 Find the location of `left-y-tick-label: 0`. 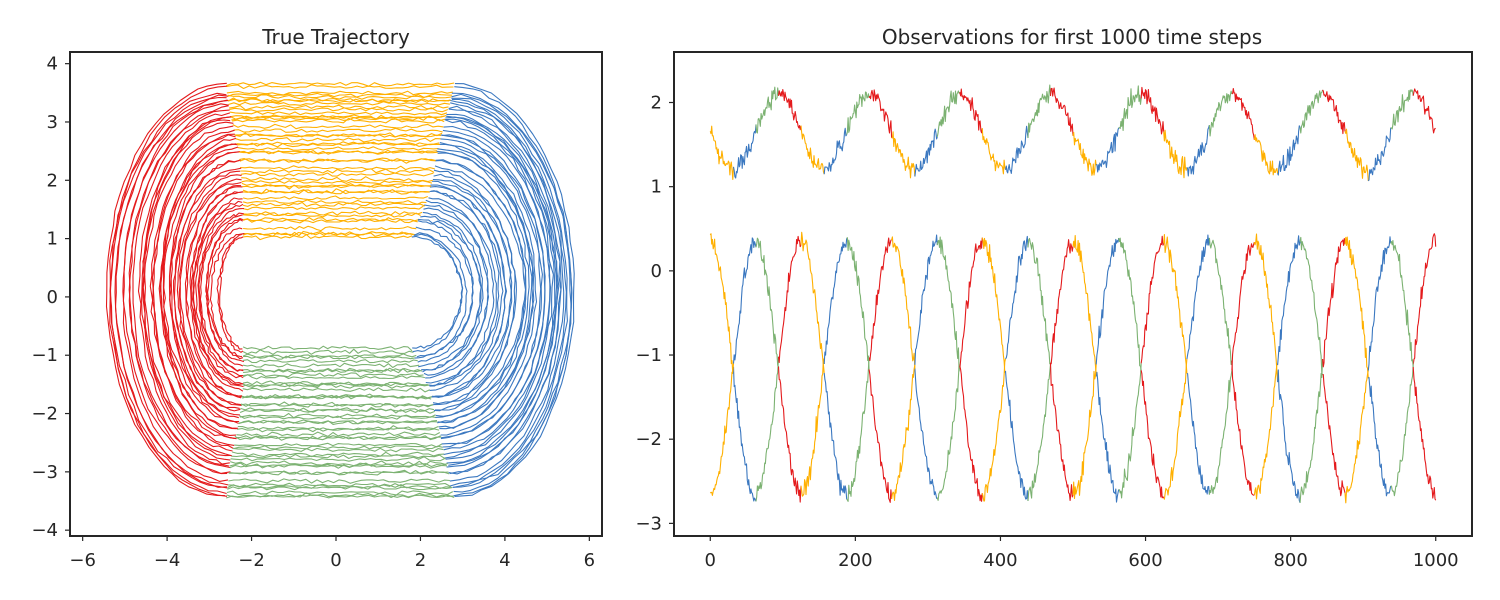

left-y-tick-label: 0 is located at coordinates (52, 297).